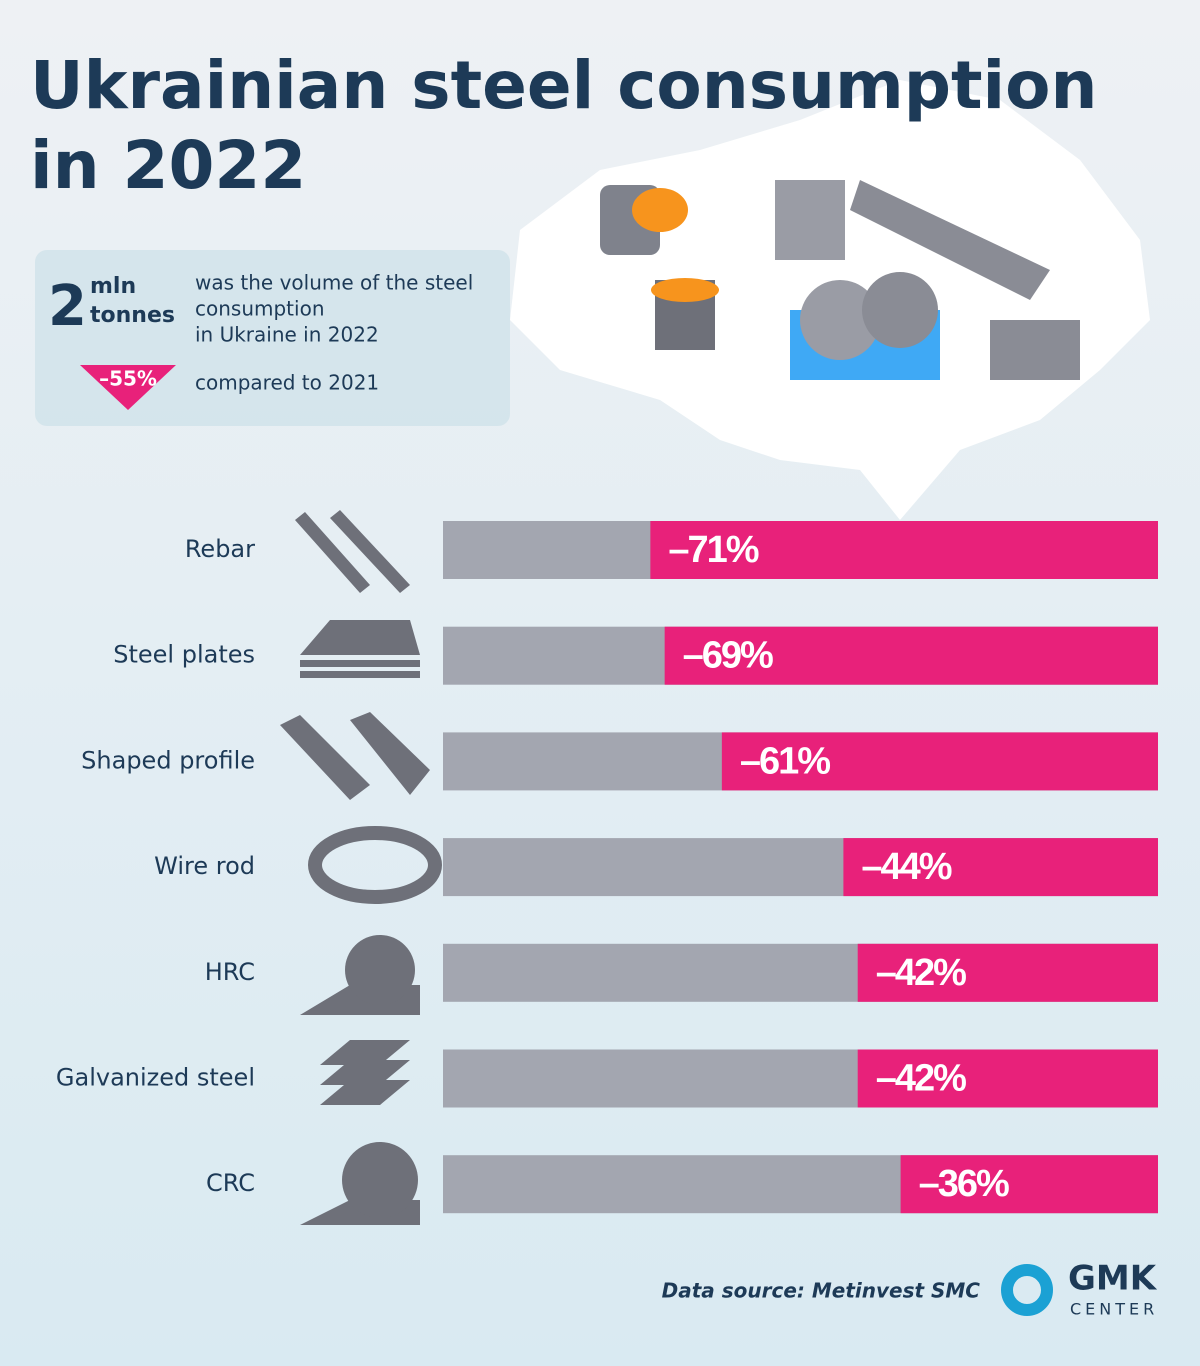 This screenshot has height=1366, width=1200. I want to click on value-label: –69%, so click(728, 656).